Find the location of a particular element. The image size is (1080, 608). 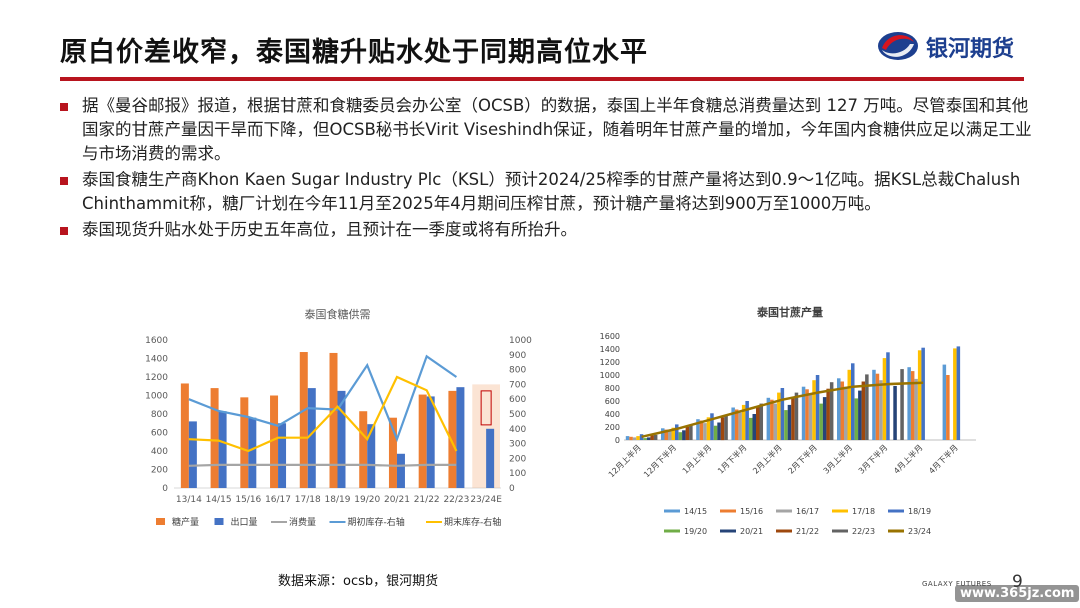

x-tick-label: 22/23 is located at coordinates (456, 500).